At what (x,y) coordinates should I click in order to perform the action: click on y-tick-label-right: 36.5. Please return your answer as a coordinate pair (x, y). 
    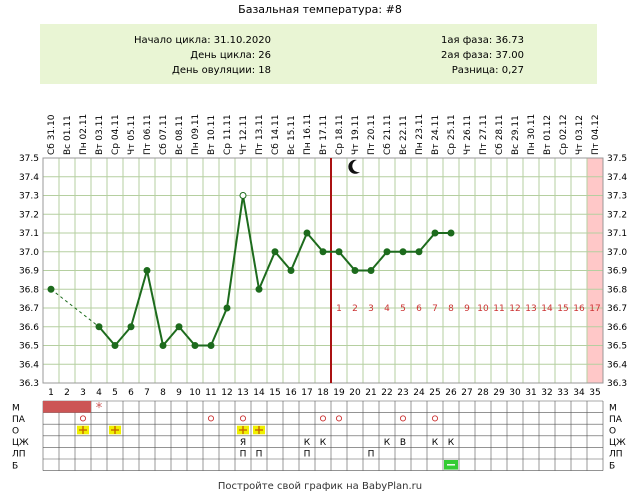
    Looking at the image, I should click on (617, 347).